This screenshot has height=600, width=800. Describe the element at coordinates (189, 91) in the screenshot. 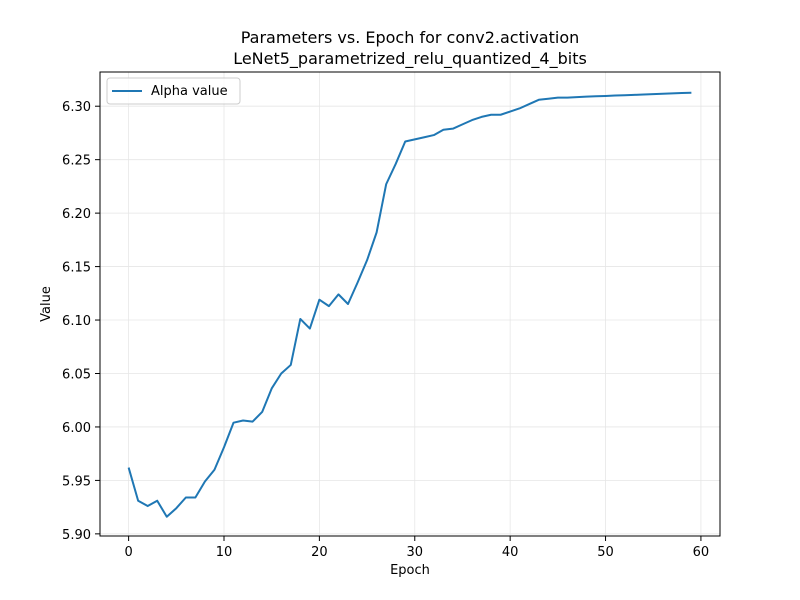

I see `legend-label: Alpha value` at that location.